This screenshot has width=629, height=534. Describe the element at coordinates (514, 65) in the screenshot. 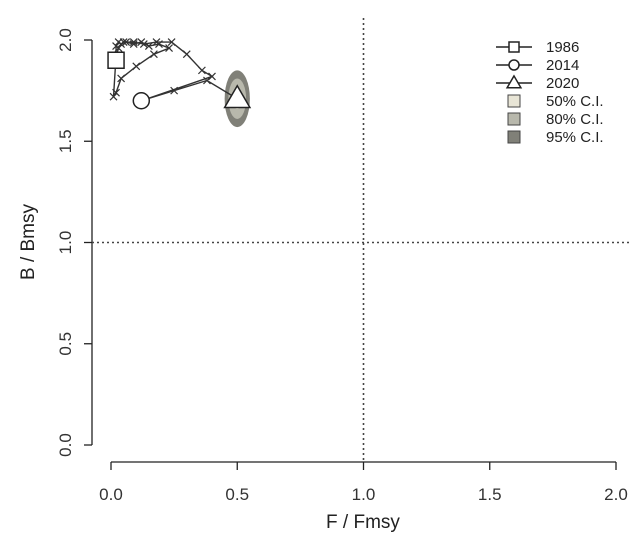

I see `legend-symbol-2014` at that location.